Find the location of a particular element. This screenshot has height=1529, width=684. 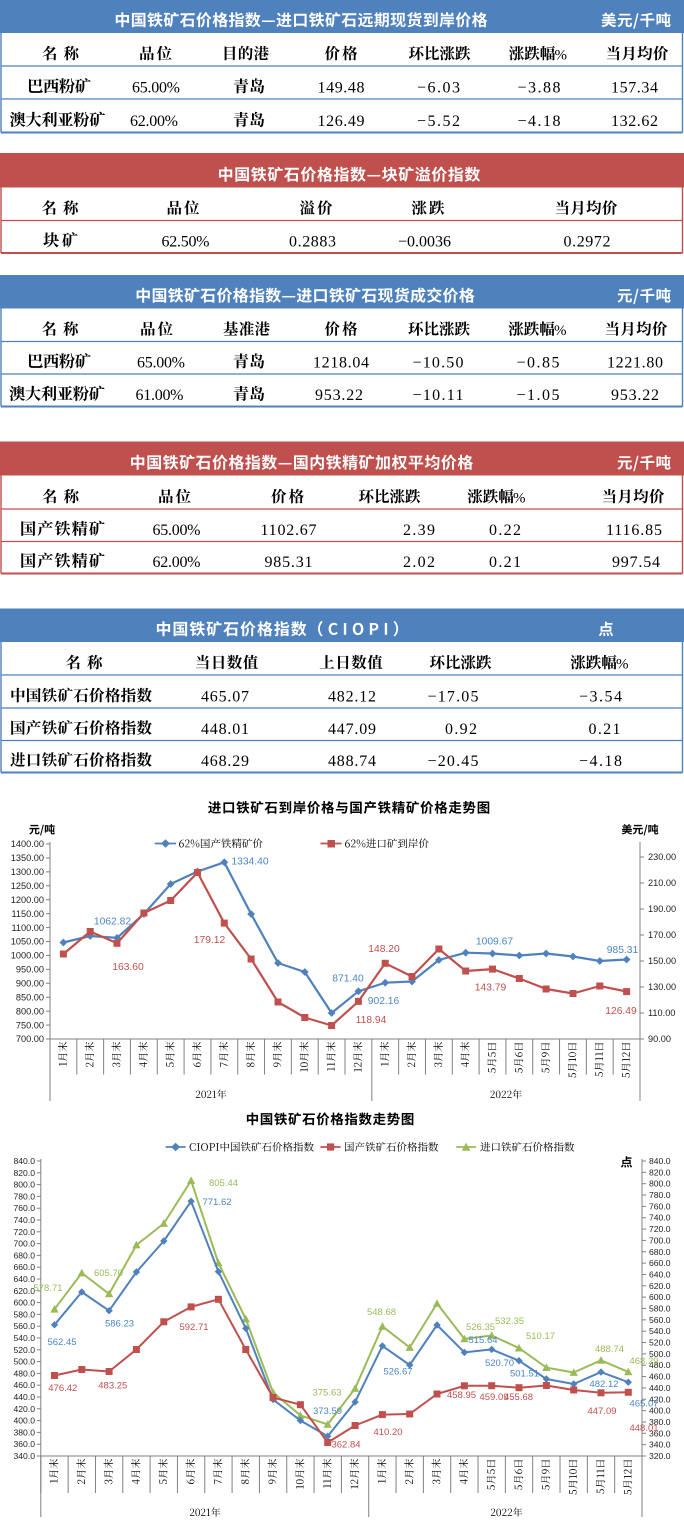

svg-text: 2.39 is located at coordinates (419, 530).